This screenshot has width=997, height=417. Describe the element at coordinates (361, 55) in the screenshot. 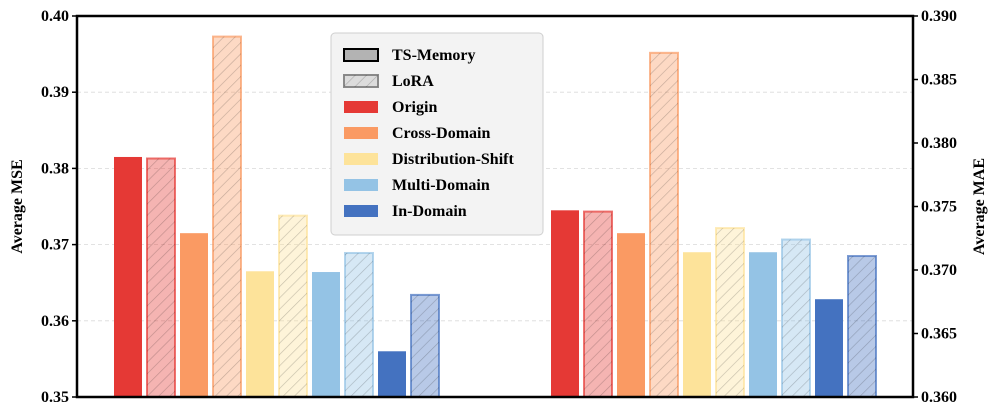

I see `legend-swatch-tsmemory` at that location.